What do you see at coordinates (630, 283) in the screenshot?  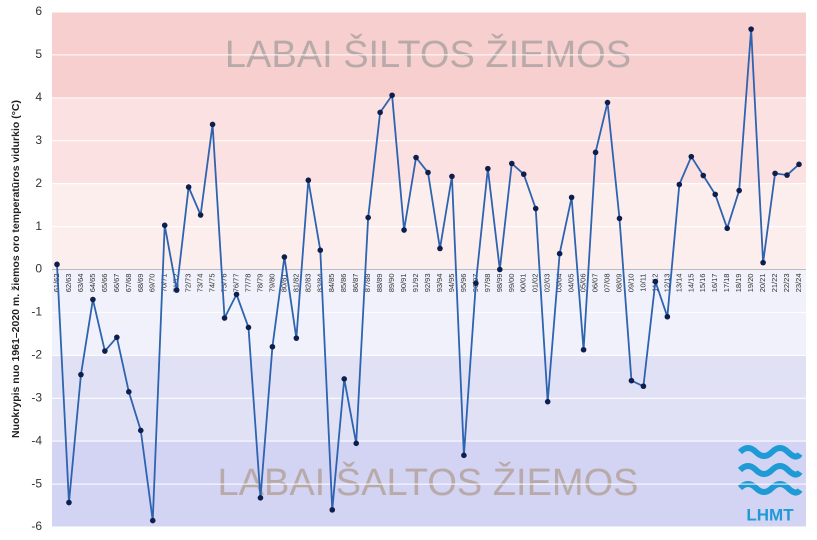 I see `x-tick-label: 09/10` at bounding box center [630, 283].